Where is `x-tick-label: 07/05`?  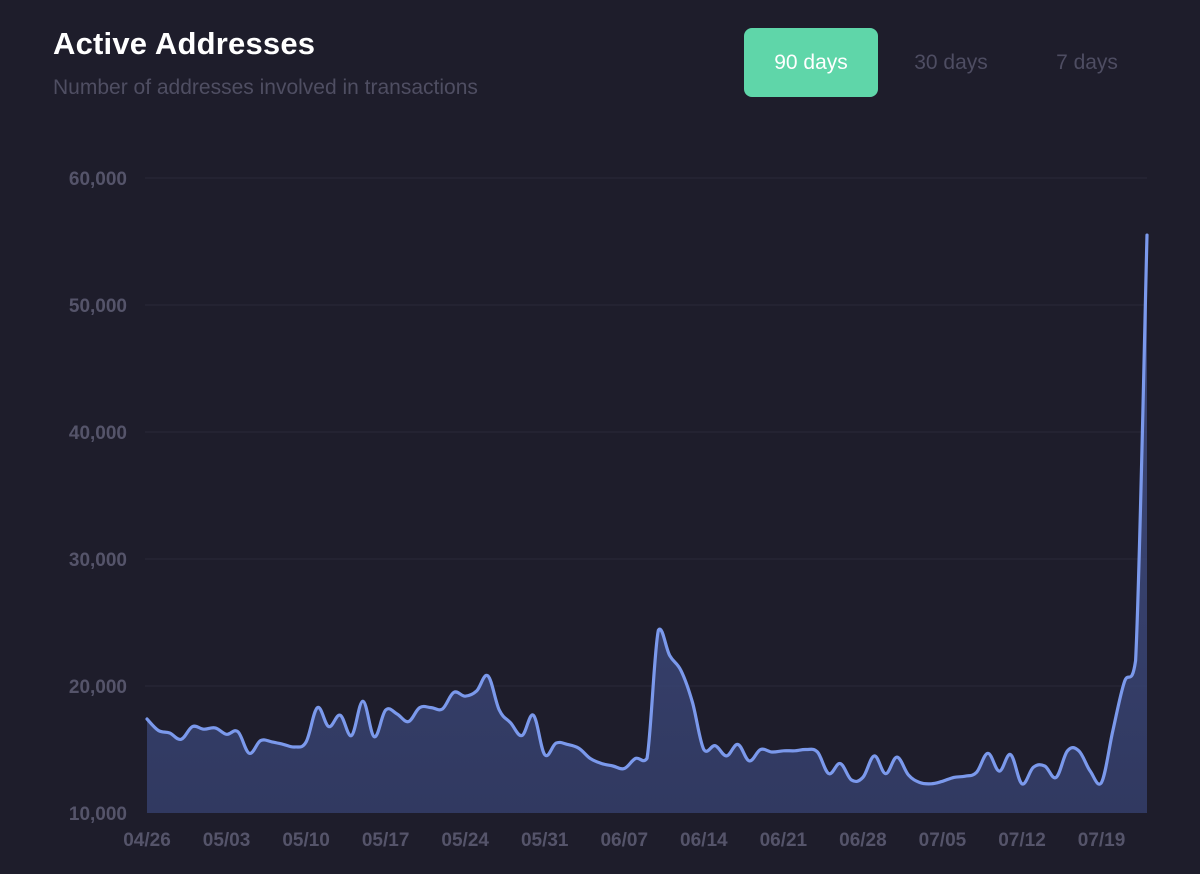
x-tick-label: 07/05 is located at coordinates (943, 840).